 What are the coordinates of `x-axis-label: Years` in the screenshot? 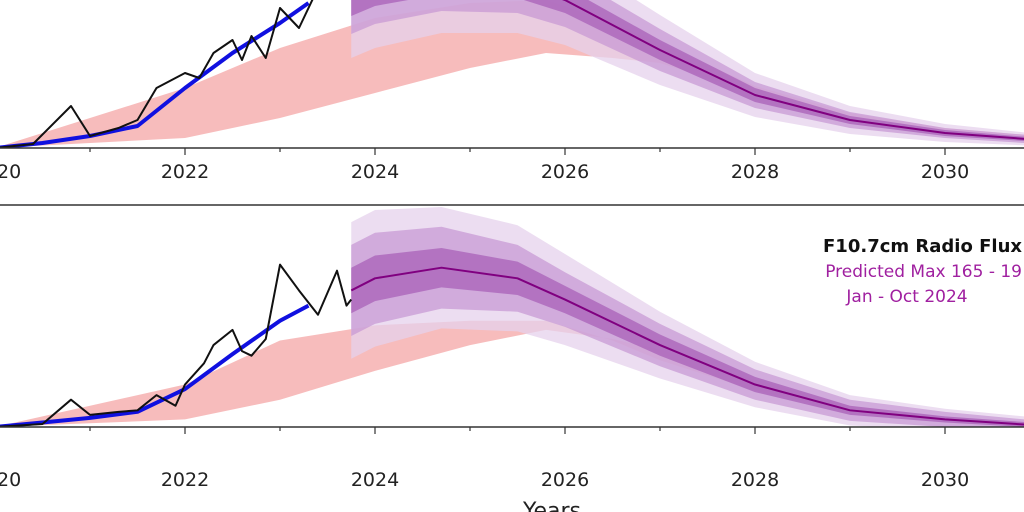 It's located at (551, 505).